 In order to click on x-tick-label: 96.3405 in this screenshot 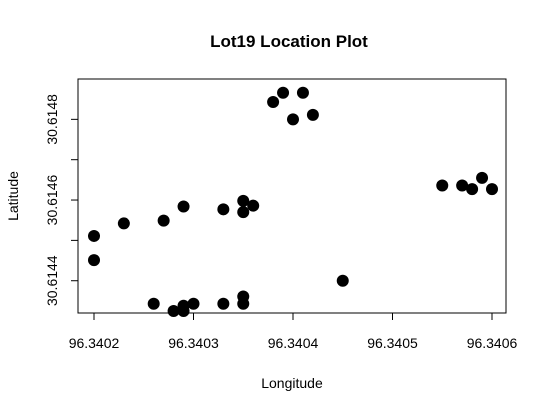, I will do `click(392, 343)`.